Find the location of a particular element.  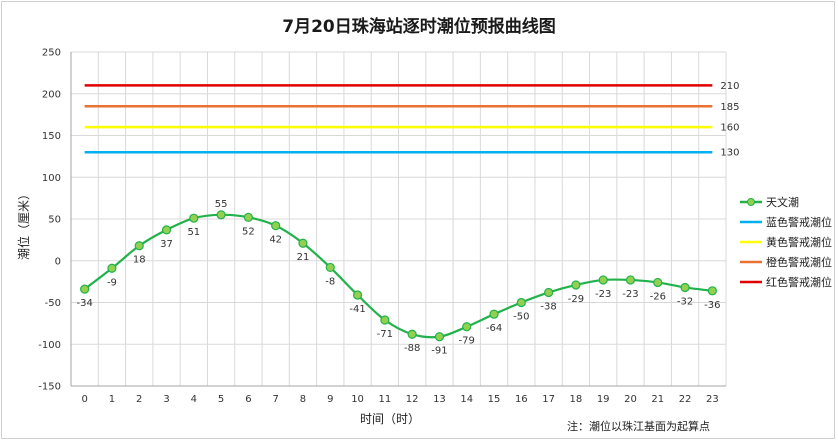

x-tick-label: 18 is located at coordinates (576, 399).